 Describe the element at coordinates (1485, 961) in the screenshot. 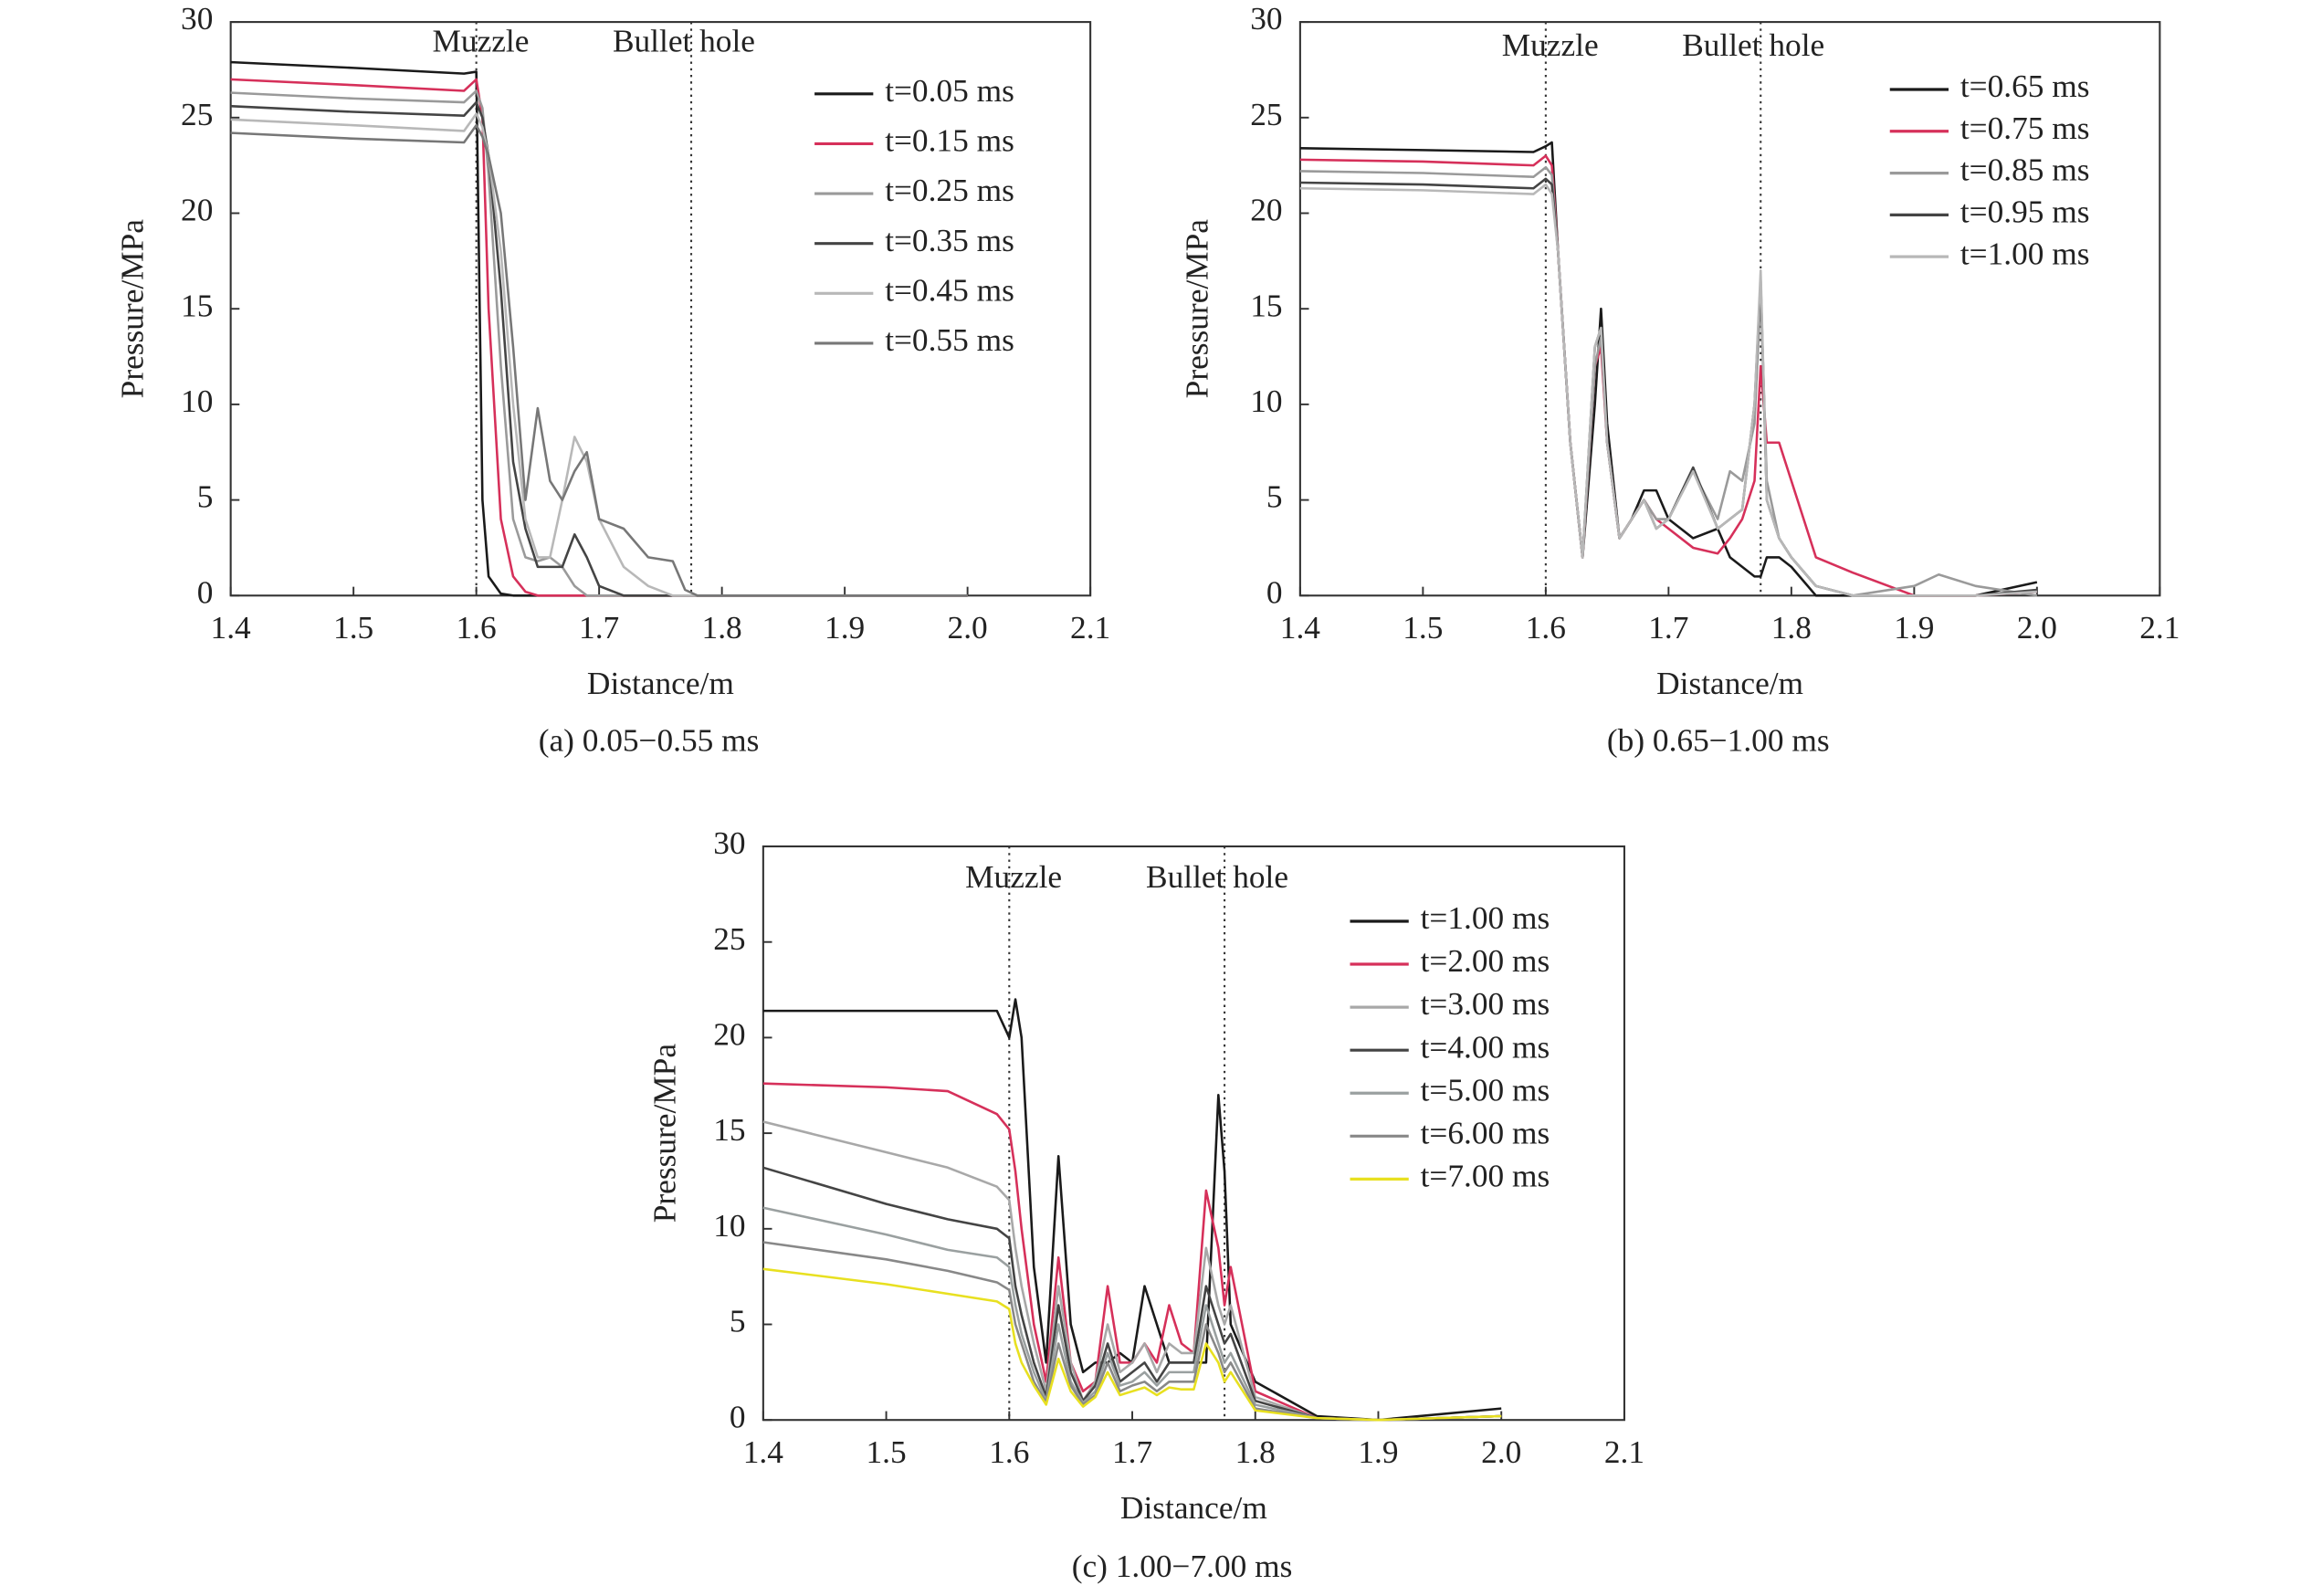

I see `legend-label: t=2.00 ms` at that location.